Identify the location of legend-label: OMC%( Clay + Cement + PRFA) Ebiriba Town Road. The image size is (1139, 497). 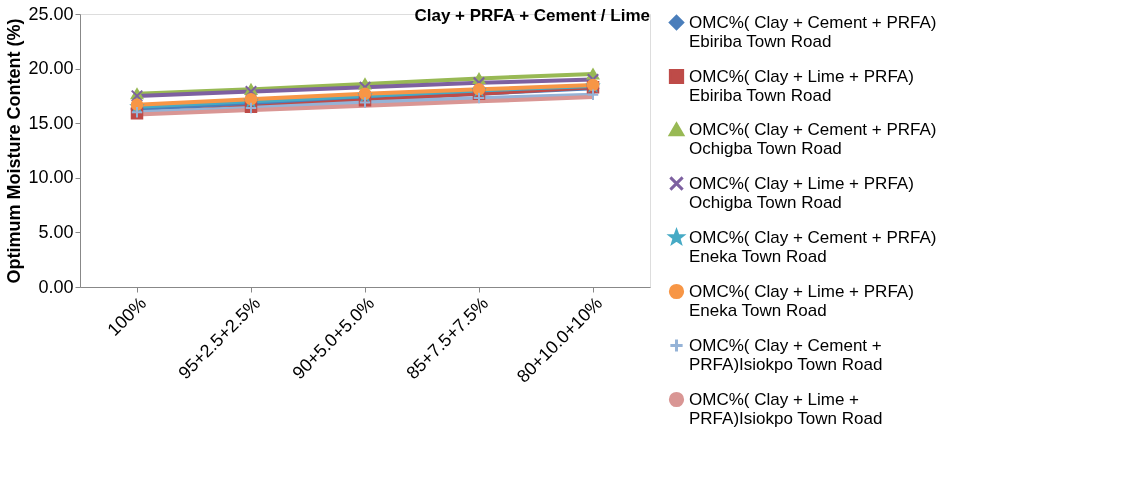
(813, 31).